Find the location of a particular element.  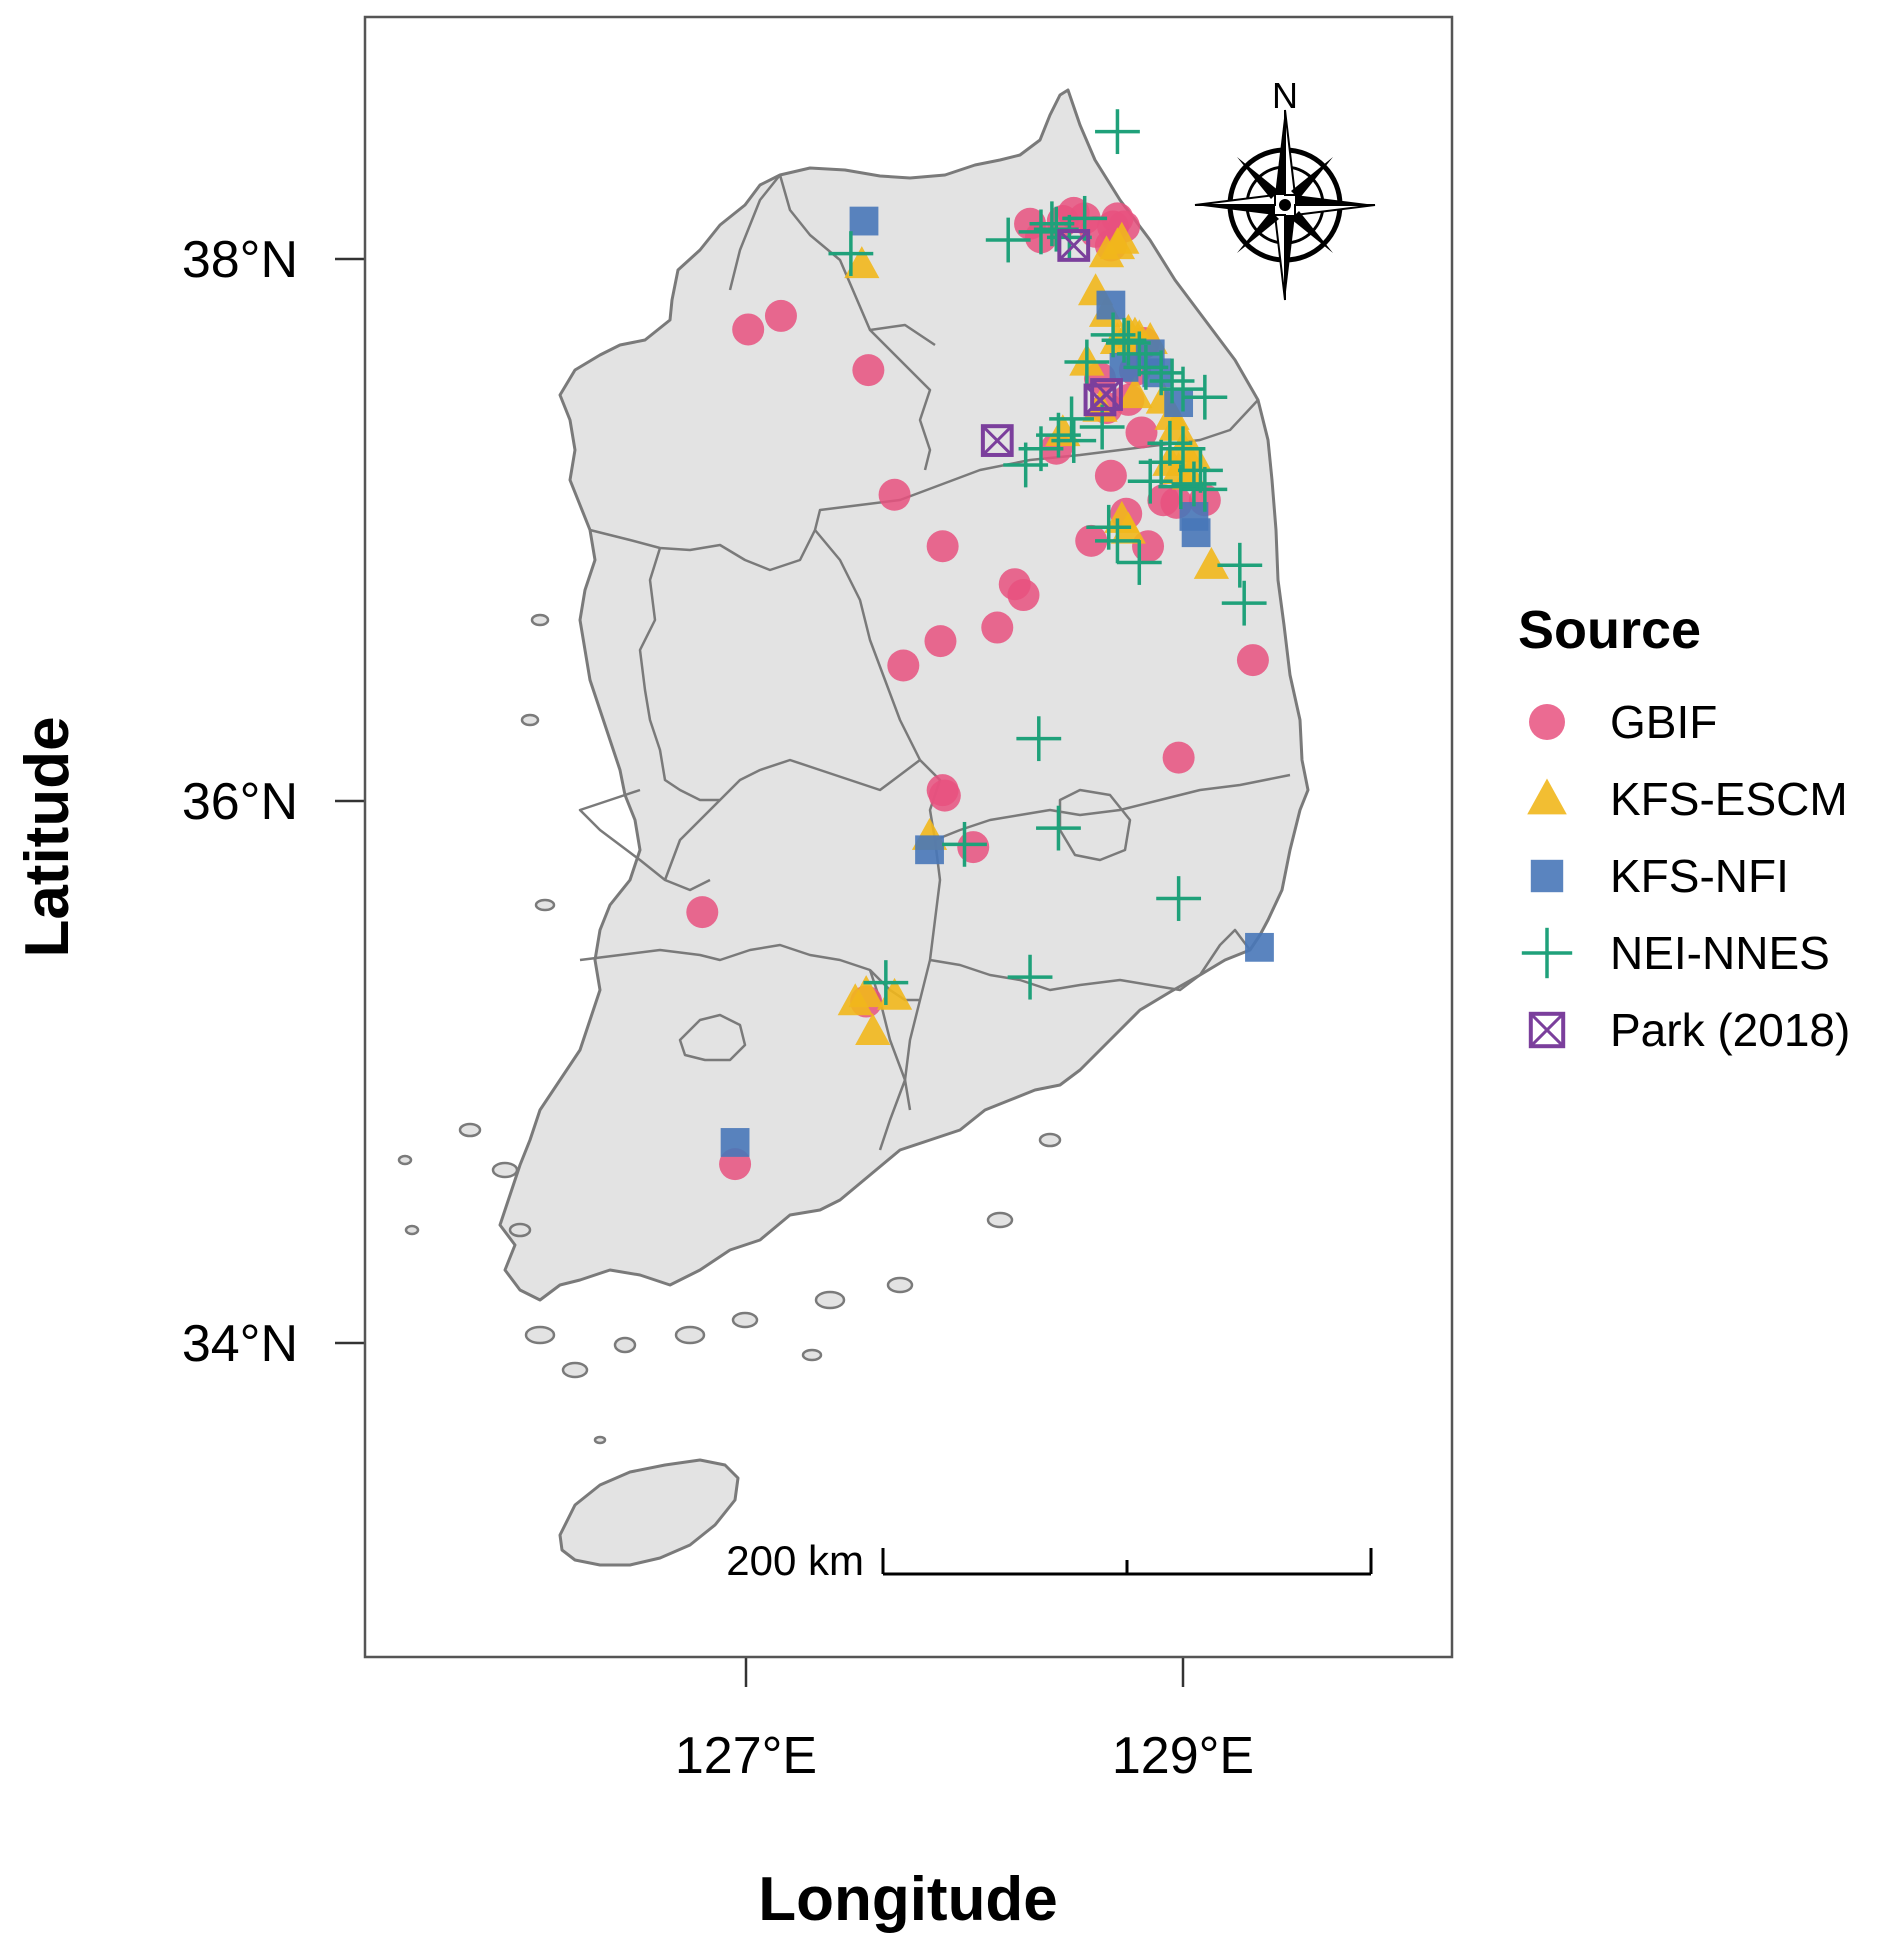

legend-label-gbif: GBIF is located at coordinates (1663, 722).